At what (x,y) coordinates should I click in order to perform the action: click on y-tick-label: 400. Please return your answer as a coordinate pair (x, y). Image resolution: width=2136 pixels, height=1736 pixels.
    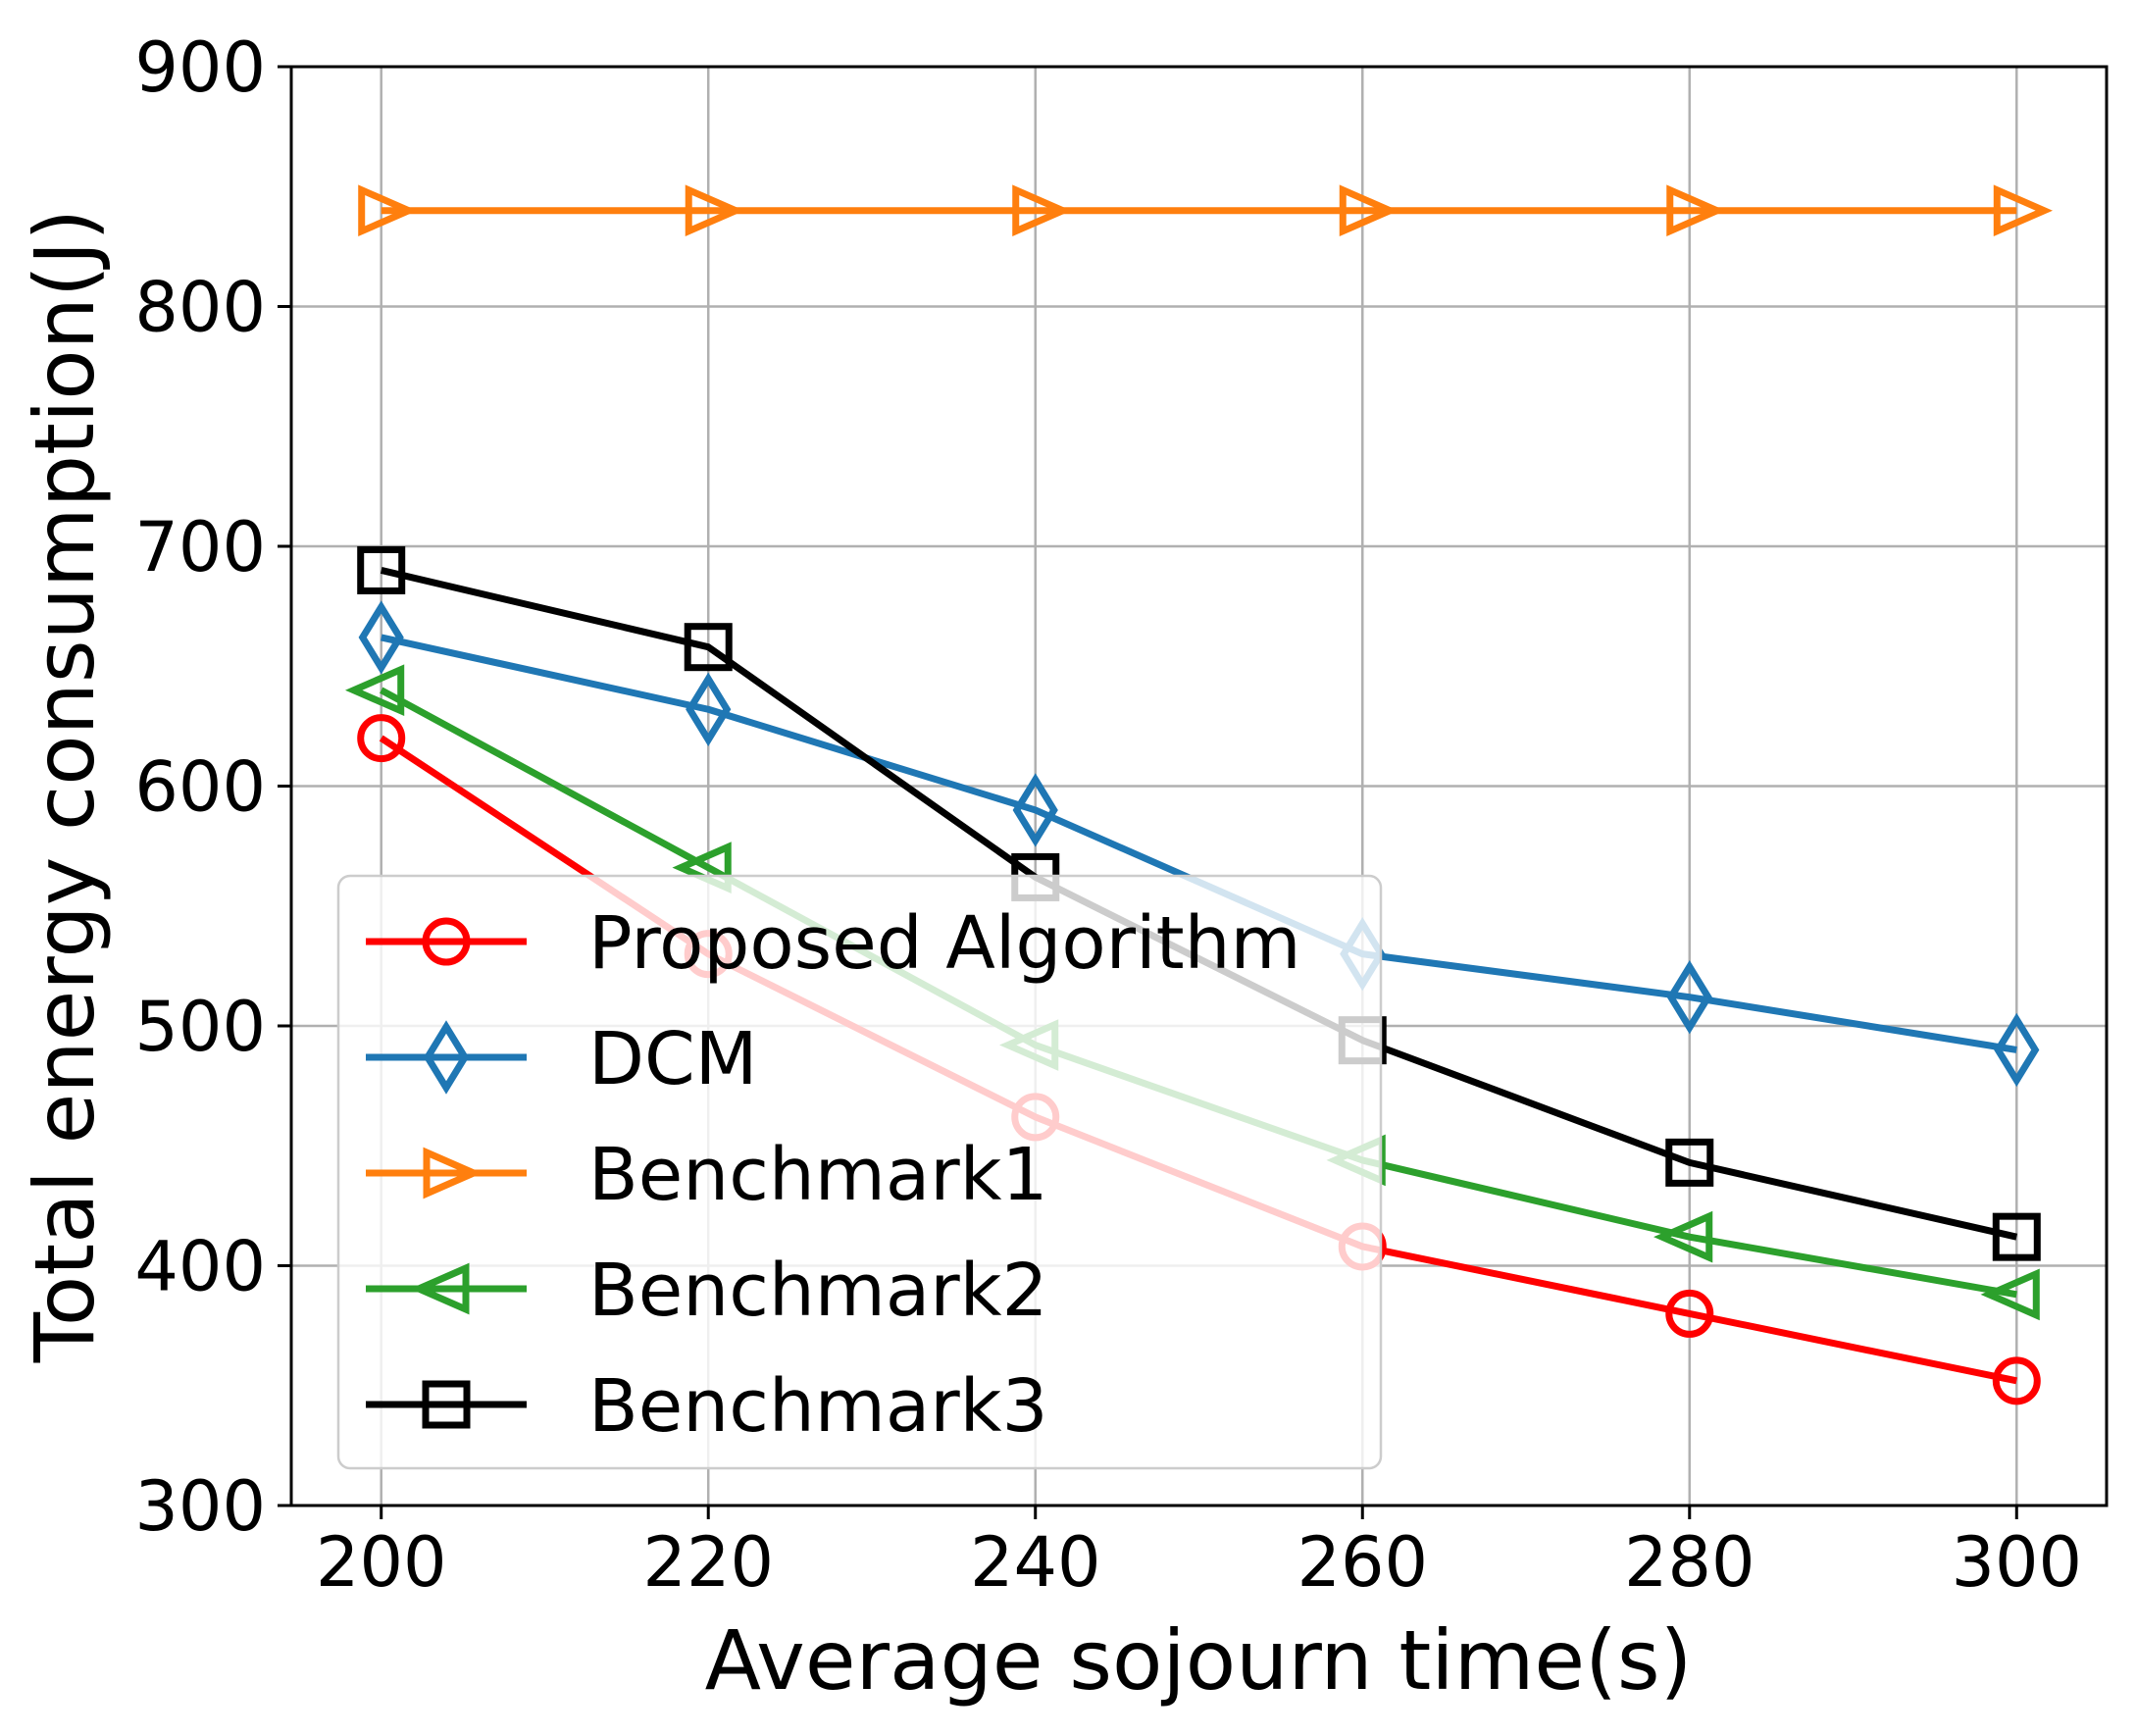
    Looking at the image, I should click on (200, 1267).